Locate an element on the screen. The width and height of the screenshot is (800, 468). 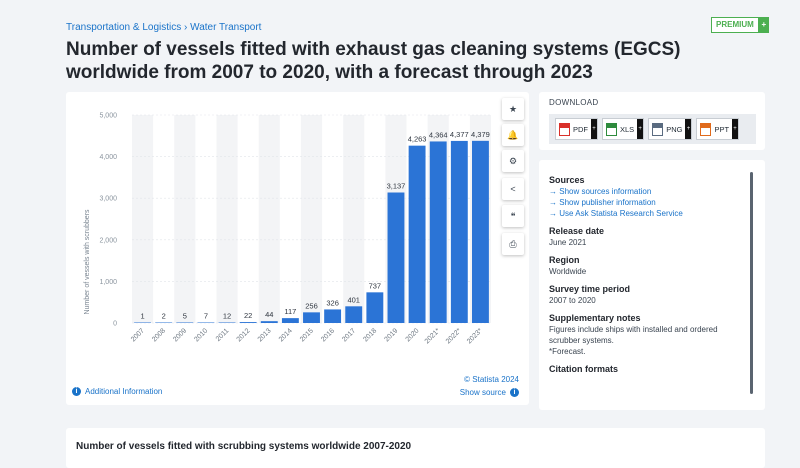
download-ppt-label: PPT is located at coordinates (722, 129).